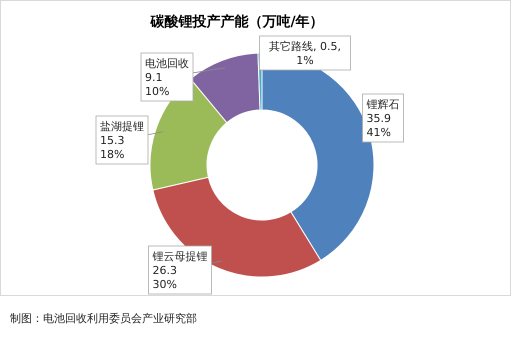 This screenshot has height=342, width=521. I want to click on slice-label: 盐湖提锂, so click(122, 126).